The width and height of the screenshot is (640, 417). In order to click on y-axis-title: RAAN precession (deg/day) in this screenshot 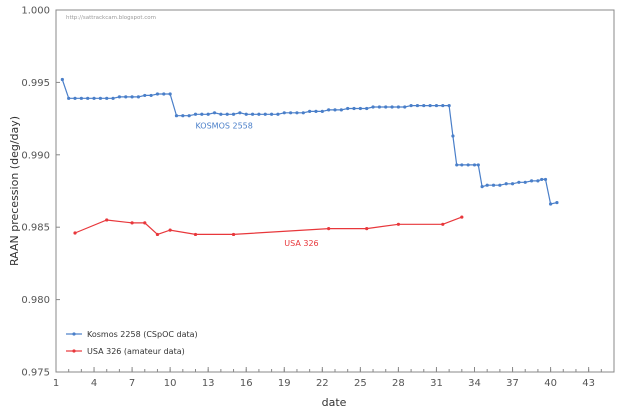, I will do `click(14, 191)`.